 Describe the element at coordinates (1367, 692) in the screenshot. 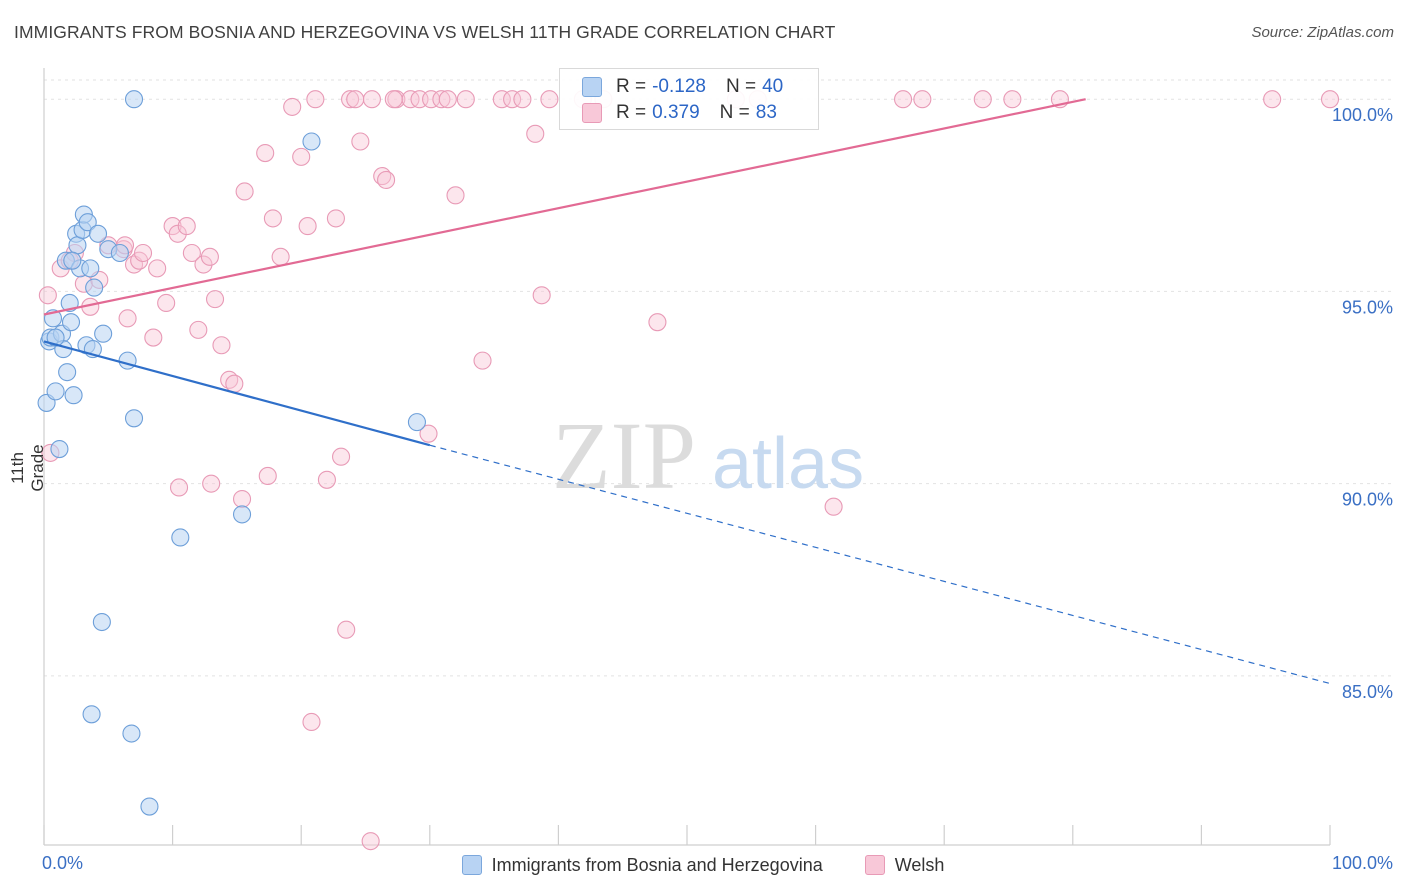

I see `y-tick-label: 85.0%` at that location.